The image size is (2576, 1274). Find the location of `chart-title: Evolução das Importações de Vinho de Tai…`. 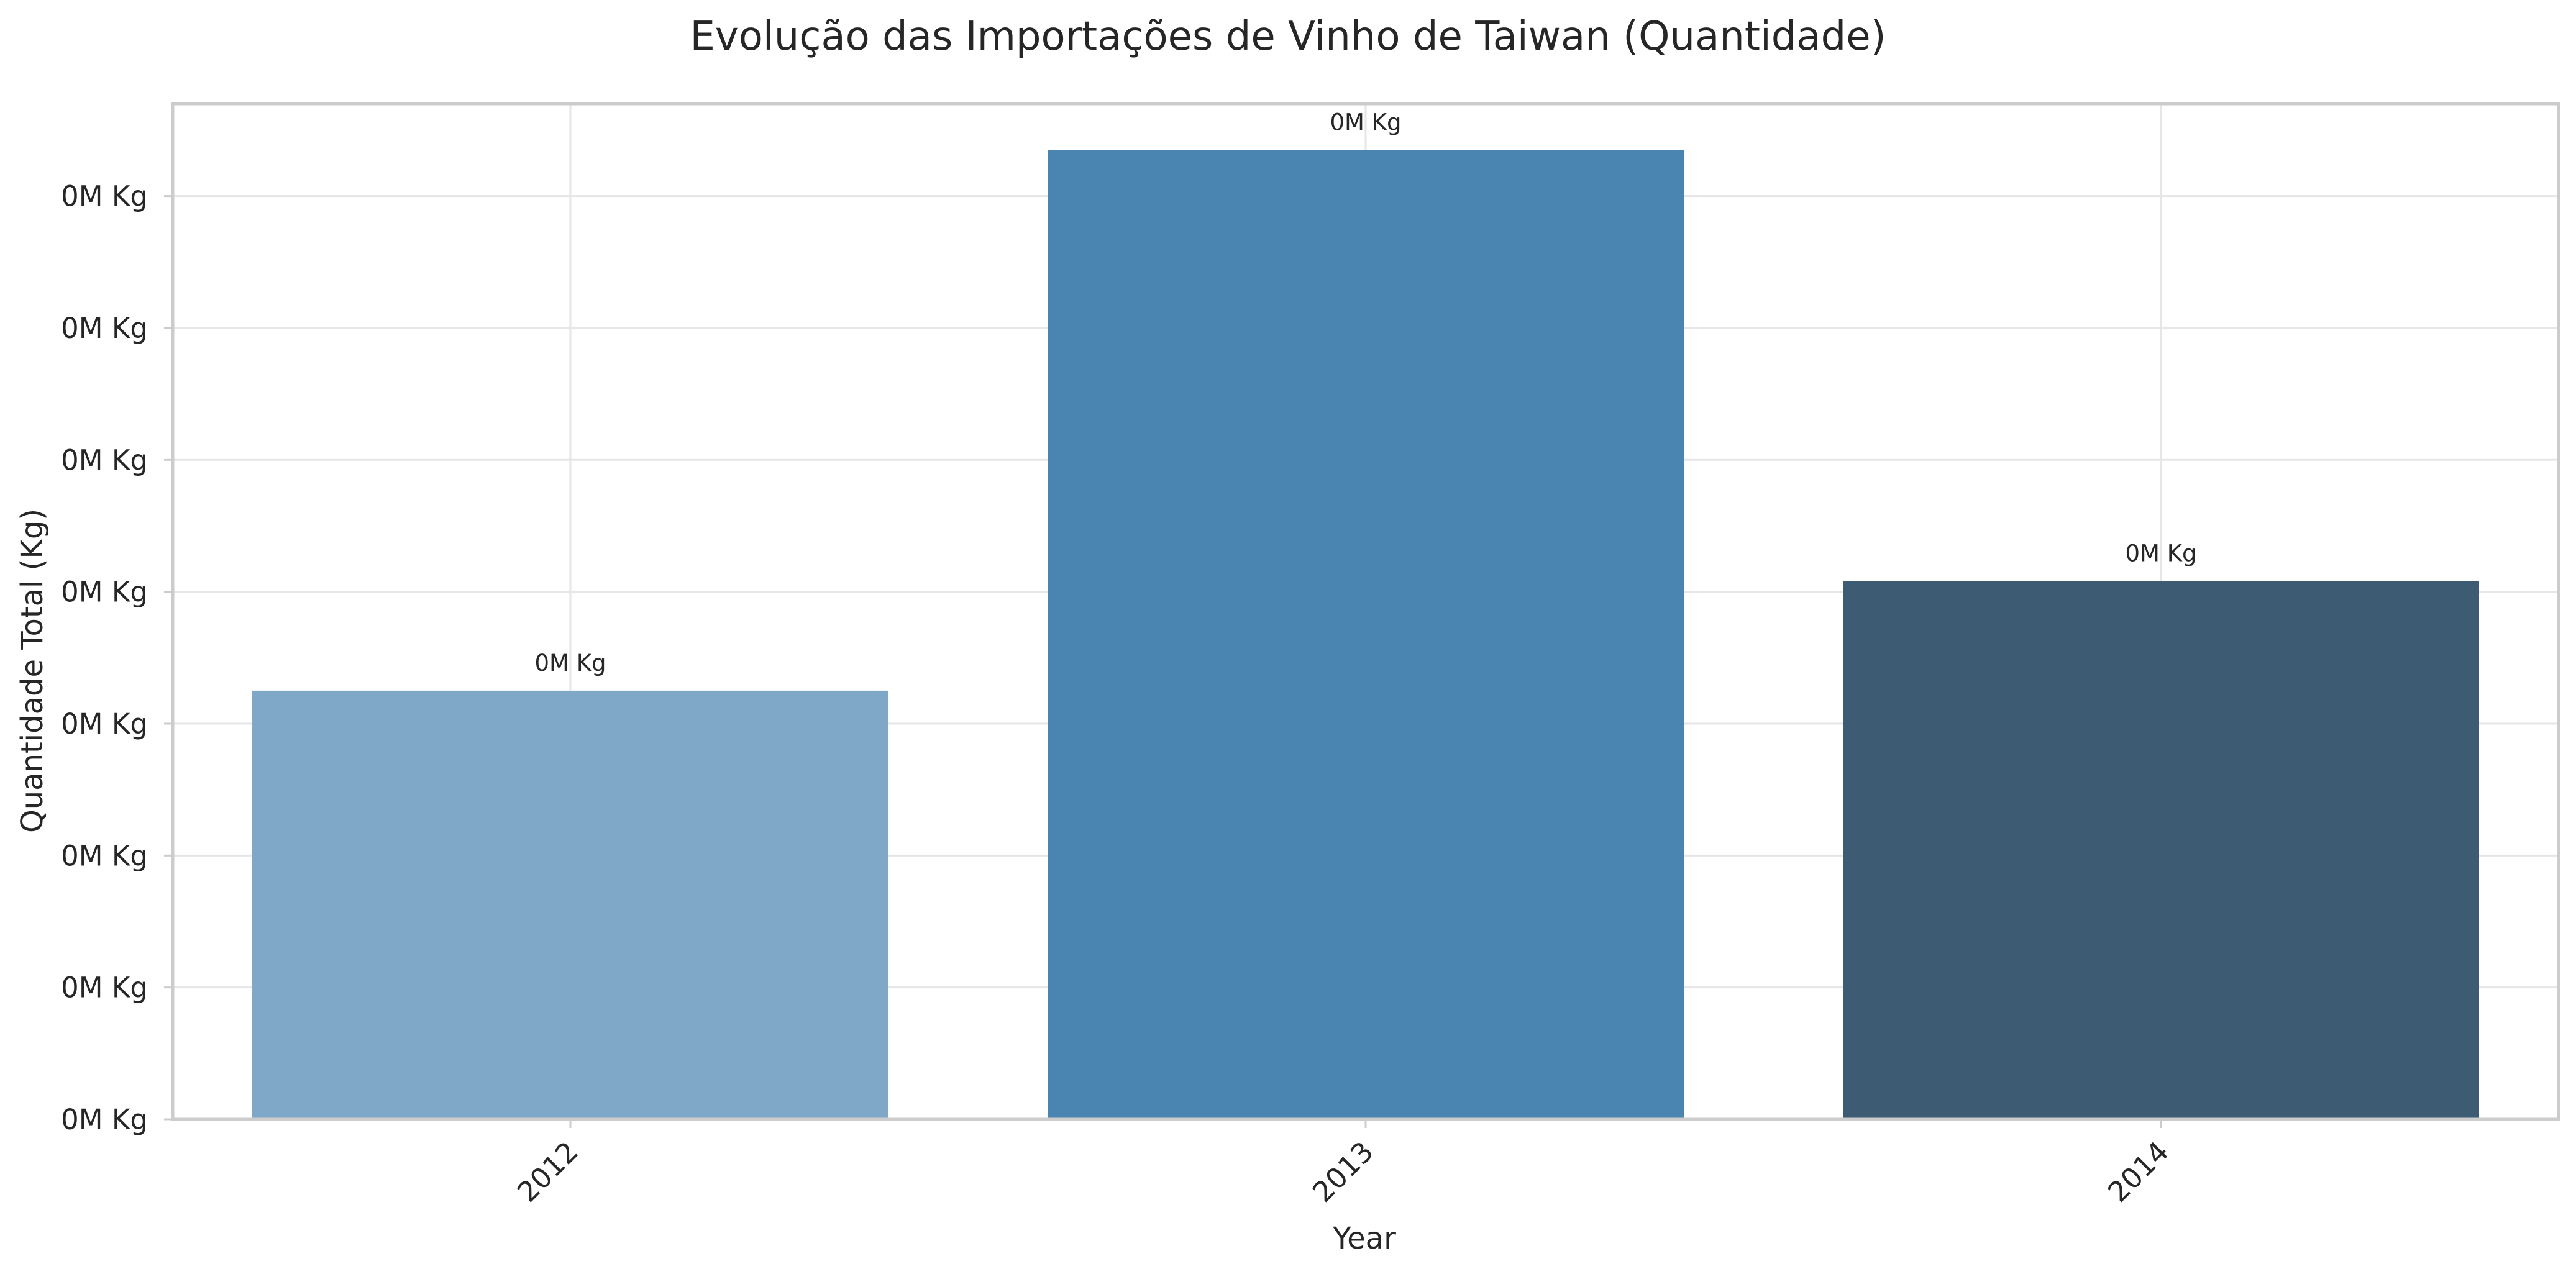

chart-title: Evolução das Importações de Vinho de Tai… is located at coordinates (1288, 37).